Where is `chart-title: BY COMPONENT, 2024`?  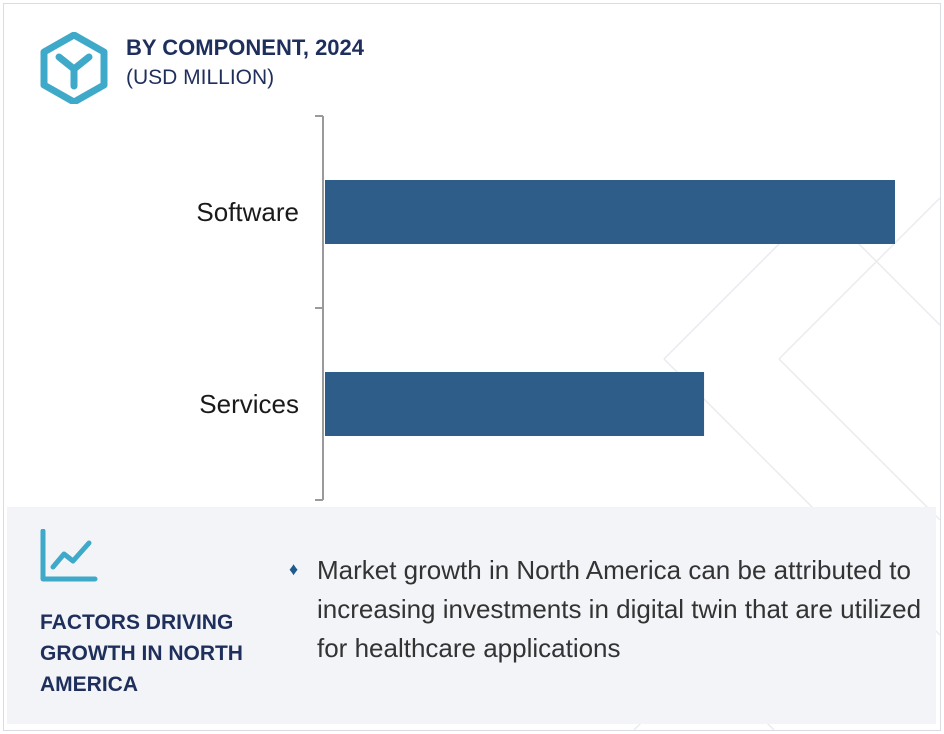 chart-title: BY COMPONENT, 2024 is located at coordinates (245, 47).